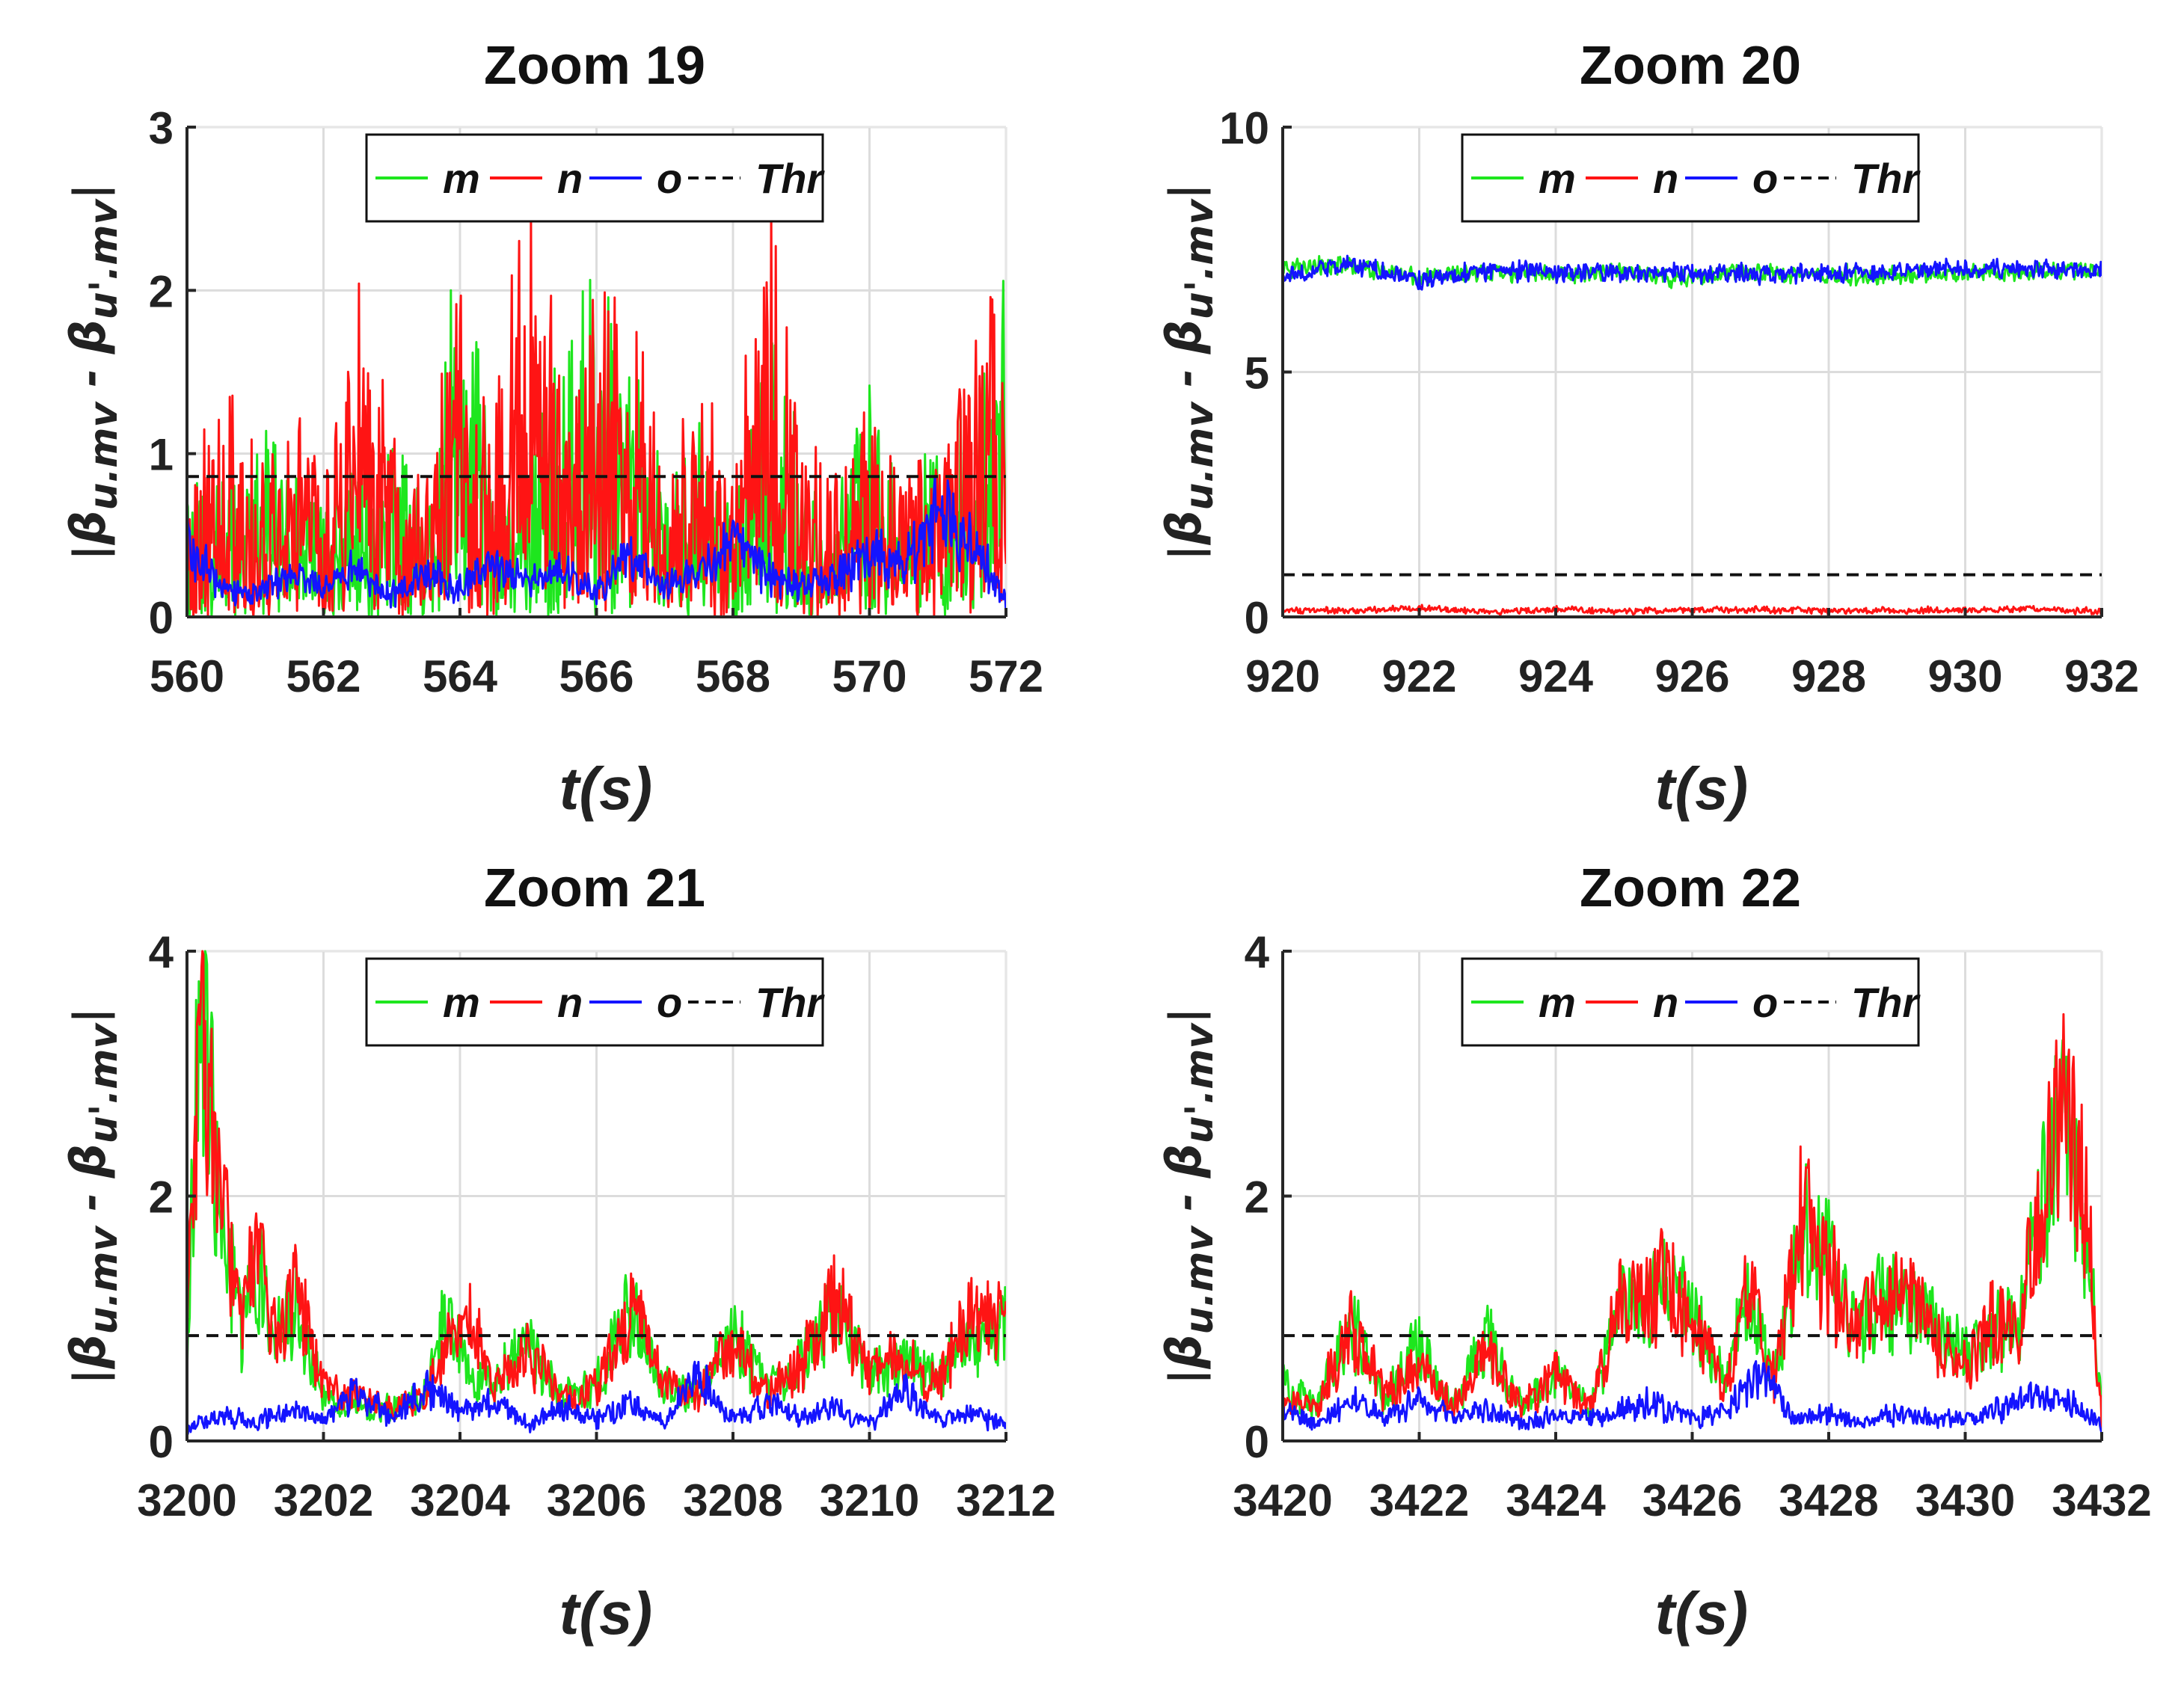  Describe the element at coordinates (2101, 676) in the screenshot. I see `x-tick-label: 932` at that location.